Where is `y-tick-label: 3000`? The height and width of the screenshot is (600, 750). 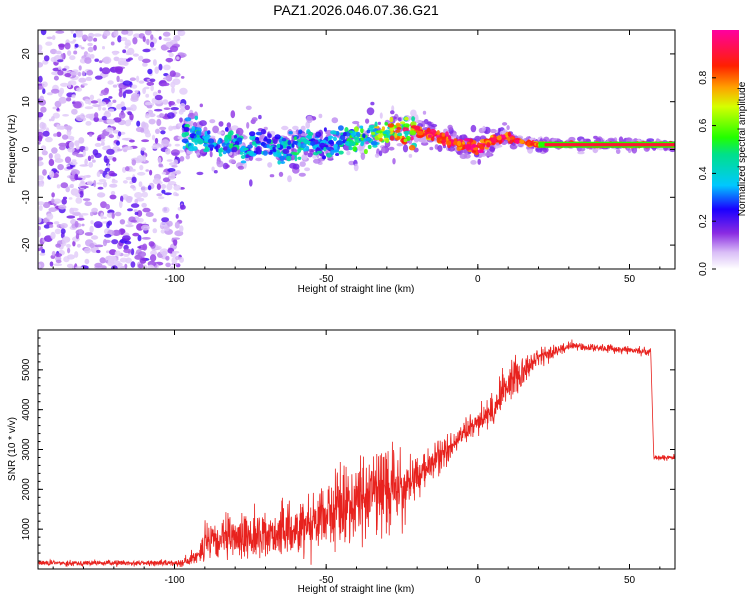 y-tick-label: 3000 is located at coordinates (26, 449).